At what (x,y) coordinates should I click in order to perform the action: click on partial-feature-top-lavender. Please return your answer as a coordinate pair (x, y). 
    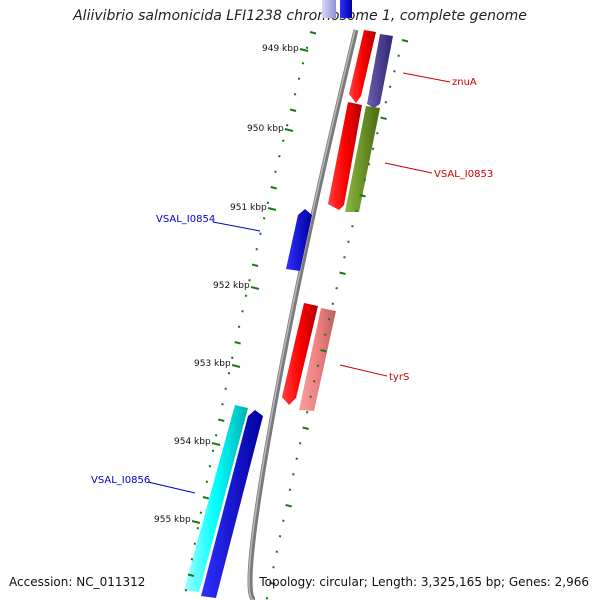
    Looking at the image, I should click on (329, 9).